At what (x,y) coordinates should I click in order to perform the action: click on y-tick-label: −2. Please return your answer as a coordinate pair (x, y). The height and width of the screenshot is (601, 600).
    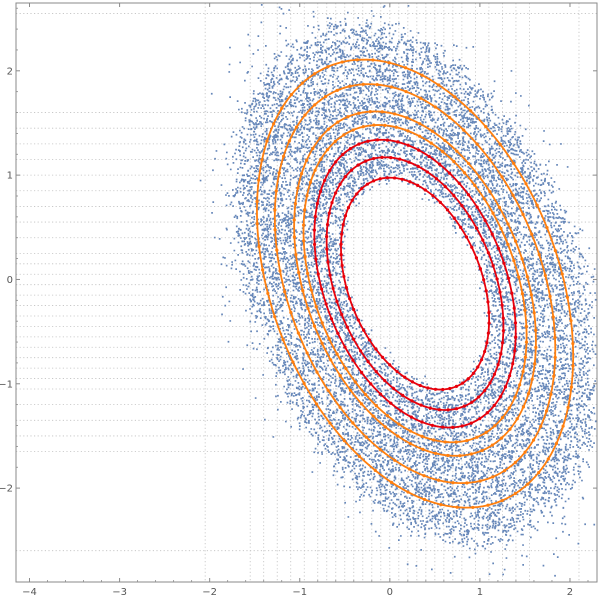
    Looking at the image, I should click on (6, 489).